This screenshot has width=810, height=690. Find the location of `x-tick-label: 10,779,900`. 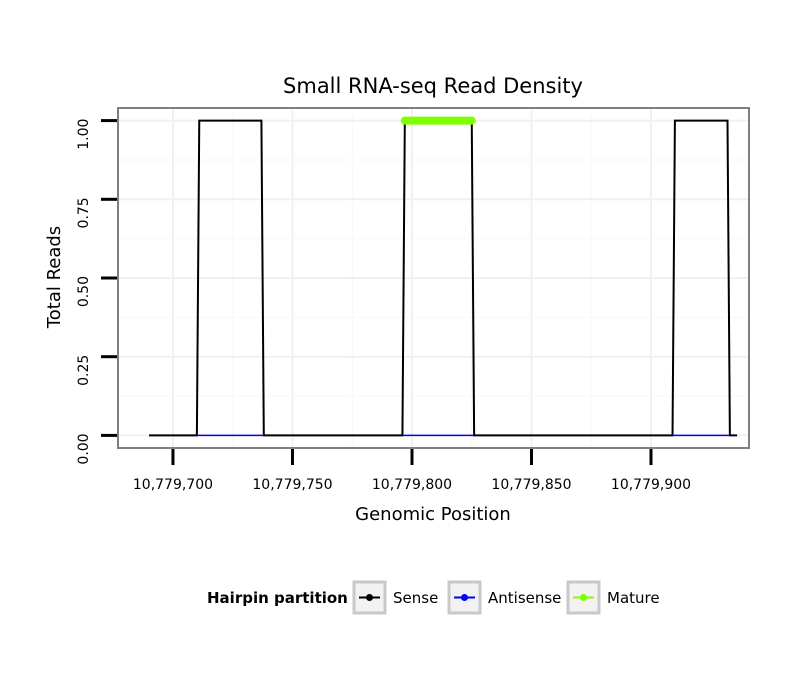

x-tick-label: 10,779,900 is located at coordinates (651, 485).